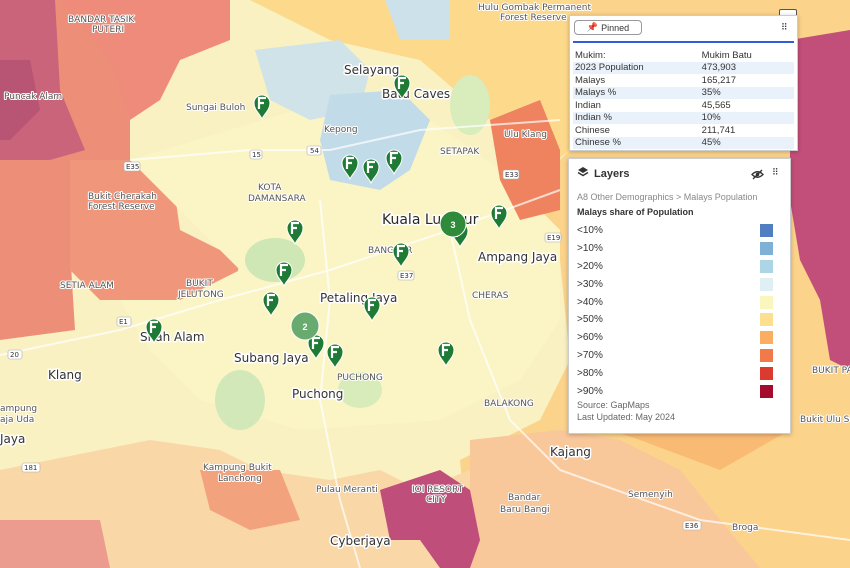 This screenshot has height=568, width=850. I want to click on row-label: Chinese, so click(592, 130).